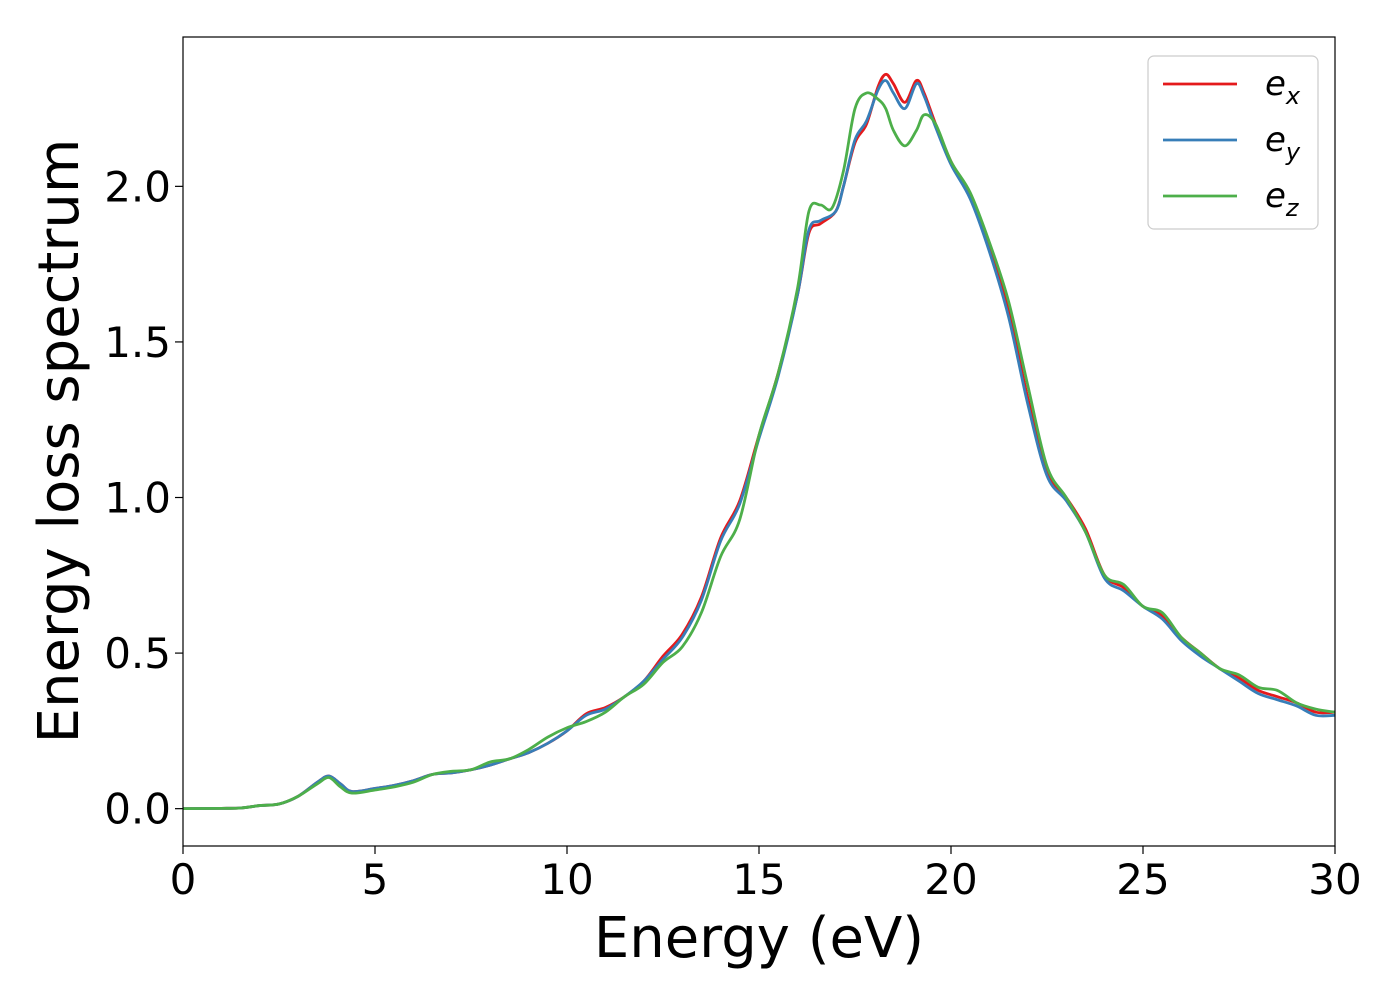  Describe the element at coordinates (59, 441) in the screenshot. I see `y-axis-label: Energy loss spectrum` at that location.